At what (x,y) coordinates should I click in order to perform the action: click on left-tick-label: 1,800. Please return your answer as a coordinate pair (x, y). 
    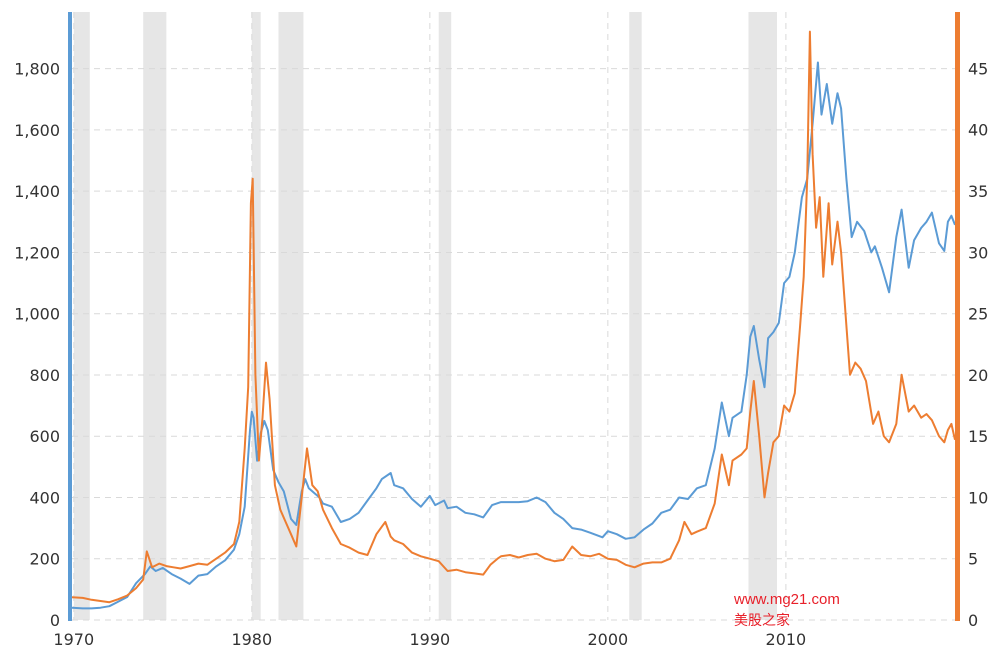
    Looking at the image, I should click on (37, 69).